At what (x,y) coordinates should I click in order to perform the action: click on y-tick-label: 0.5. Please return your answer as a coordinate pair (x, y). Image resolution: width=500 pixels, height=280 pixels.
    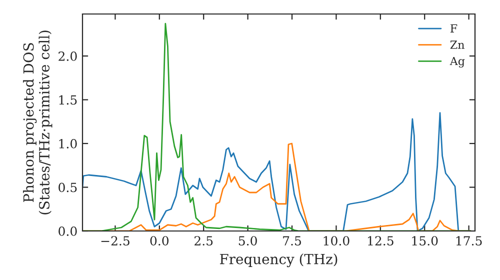
    Looking at the image, I should click on (67, 187).